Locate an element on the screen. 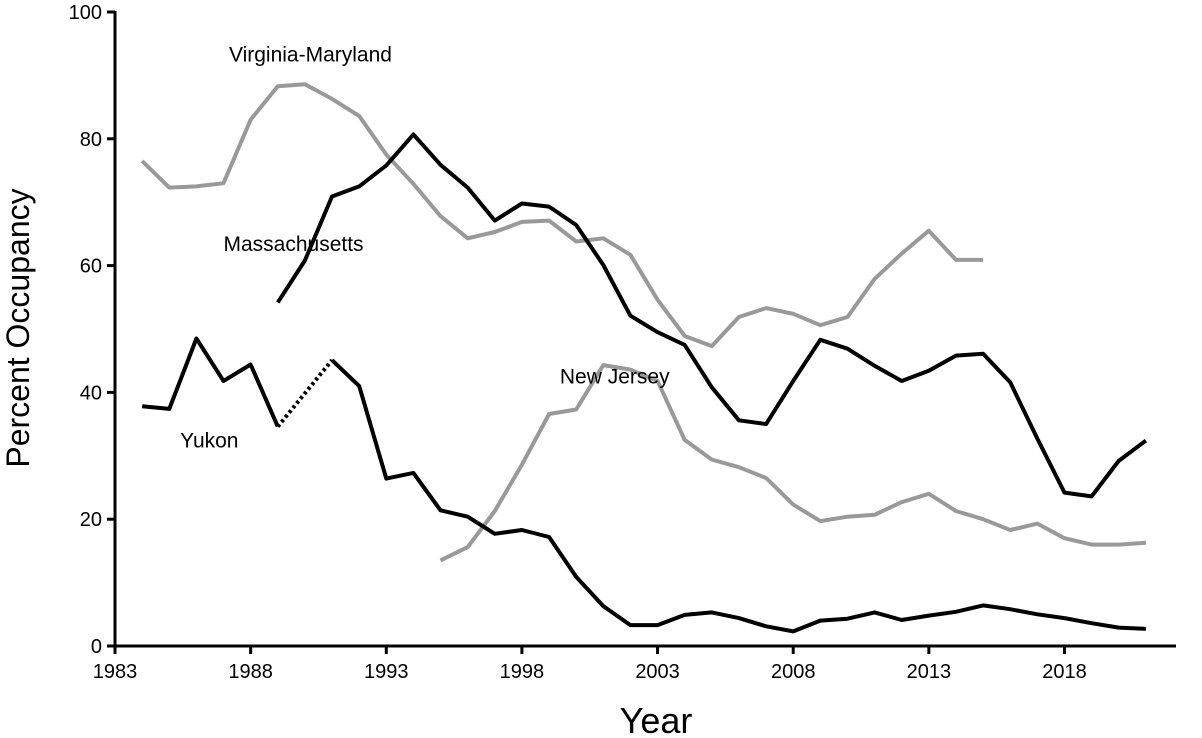  y-tick-label-20: 20 is located at coordinates (91, 520).